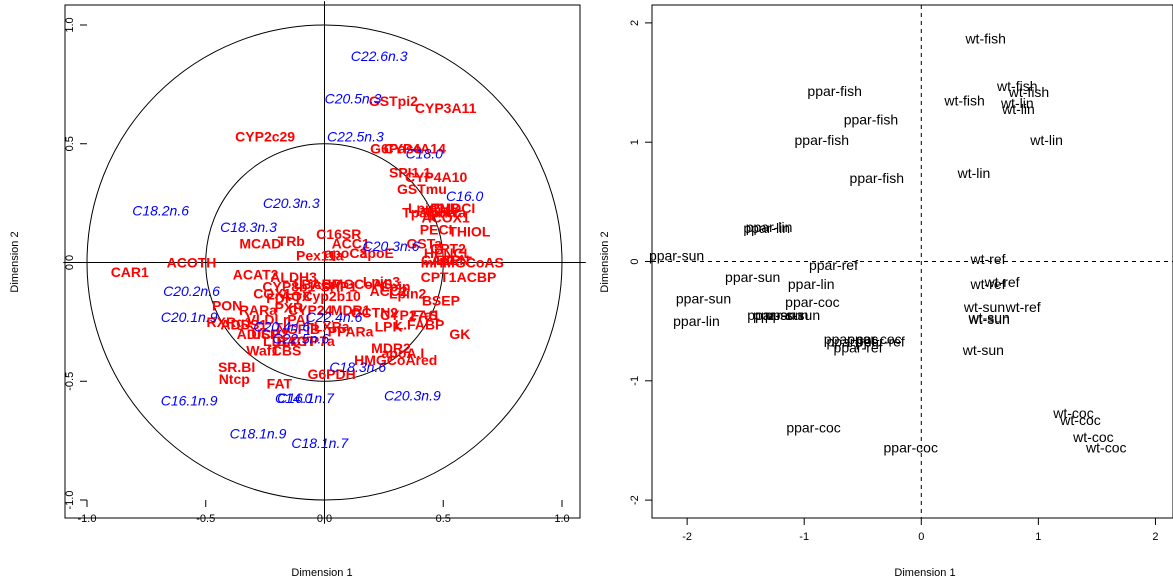  What do you see at coordinates (445, 208) in the screenshot?
I see `variable-label: THB` at bounding box center [445, 208].